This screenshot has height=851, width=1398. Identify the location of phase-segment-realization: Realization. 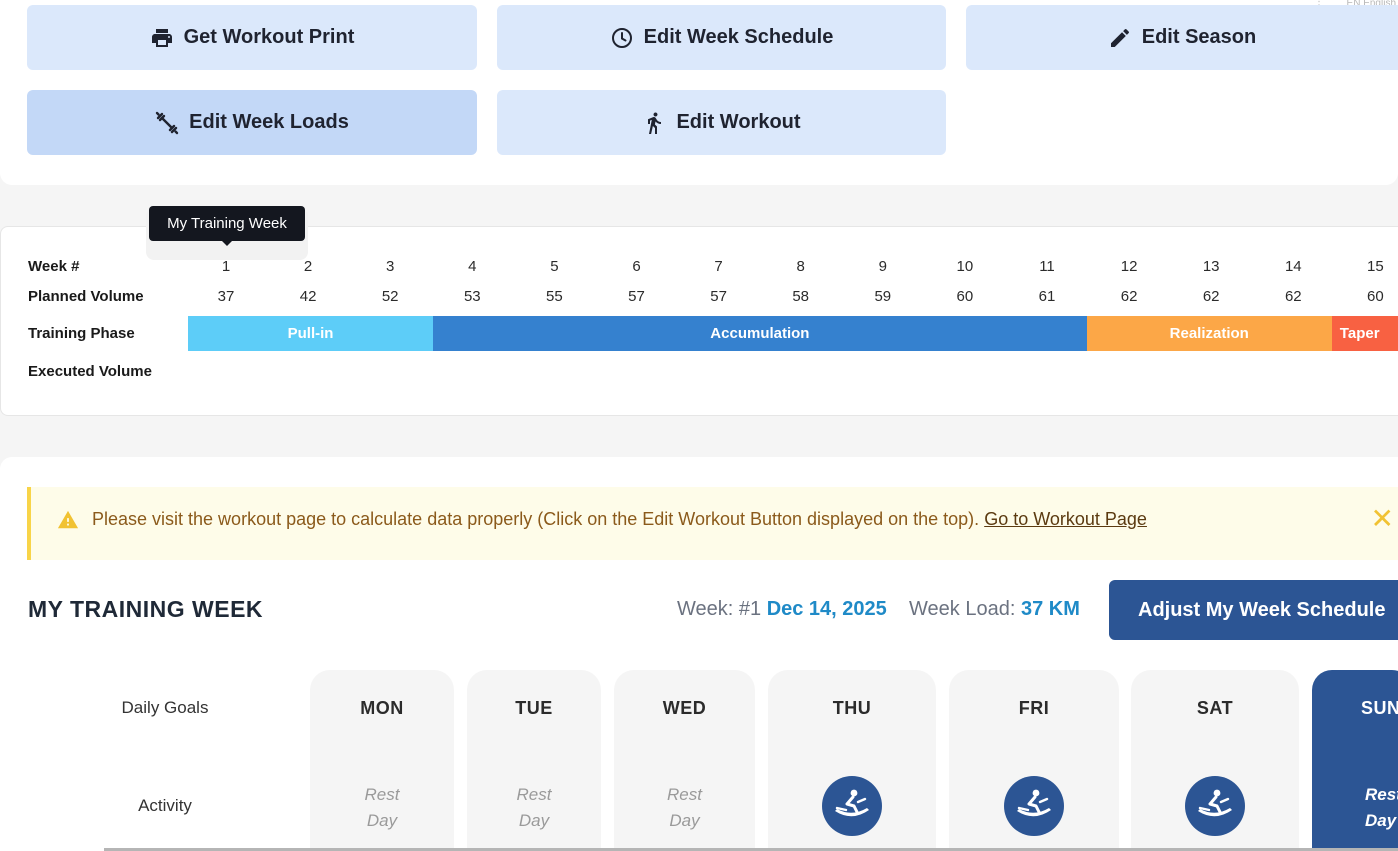
(1209, 333).